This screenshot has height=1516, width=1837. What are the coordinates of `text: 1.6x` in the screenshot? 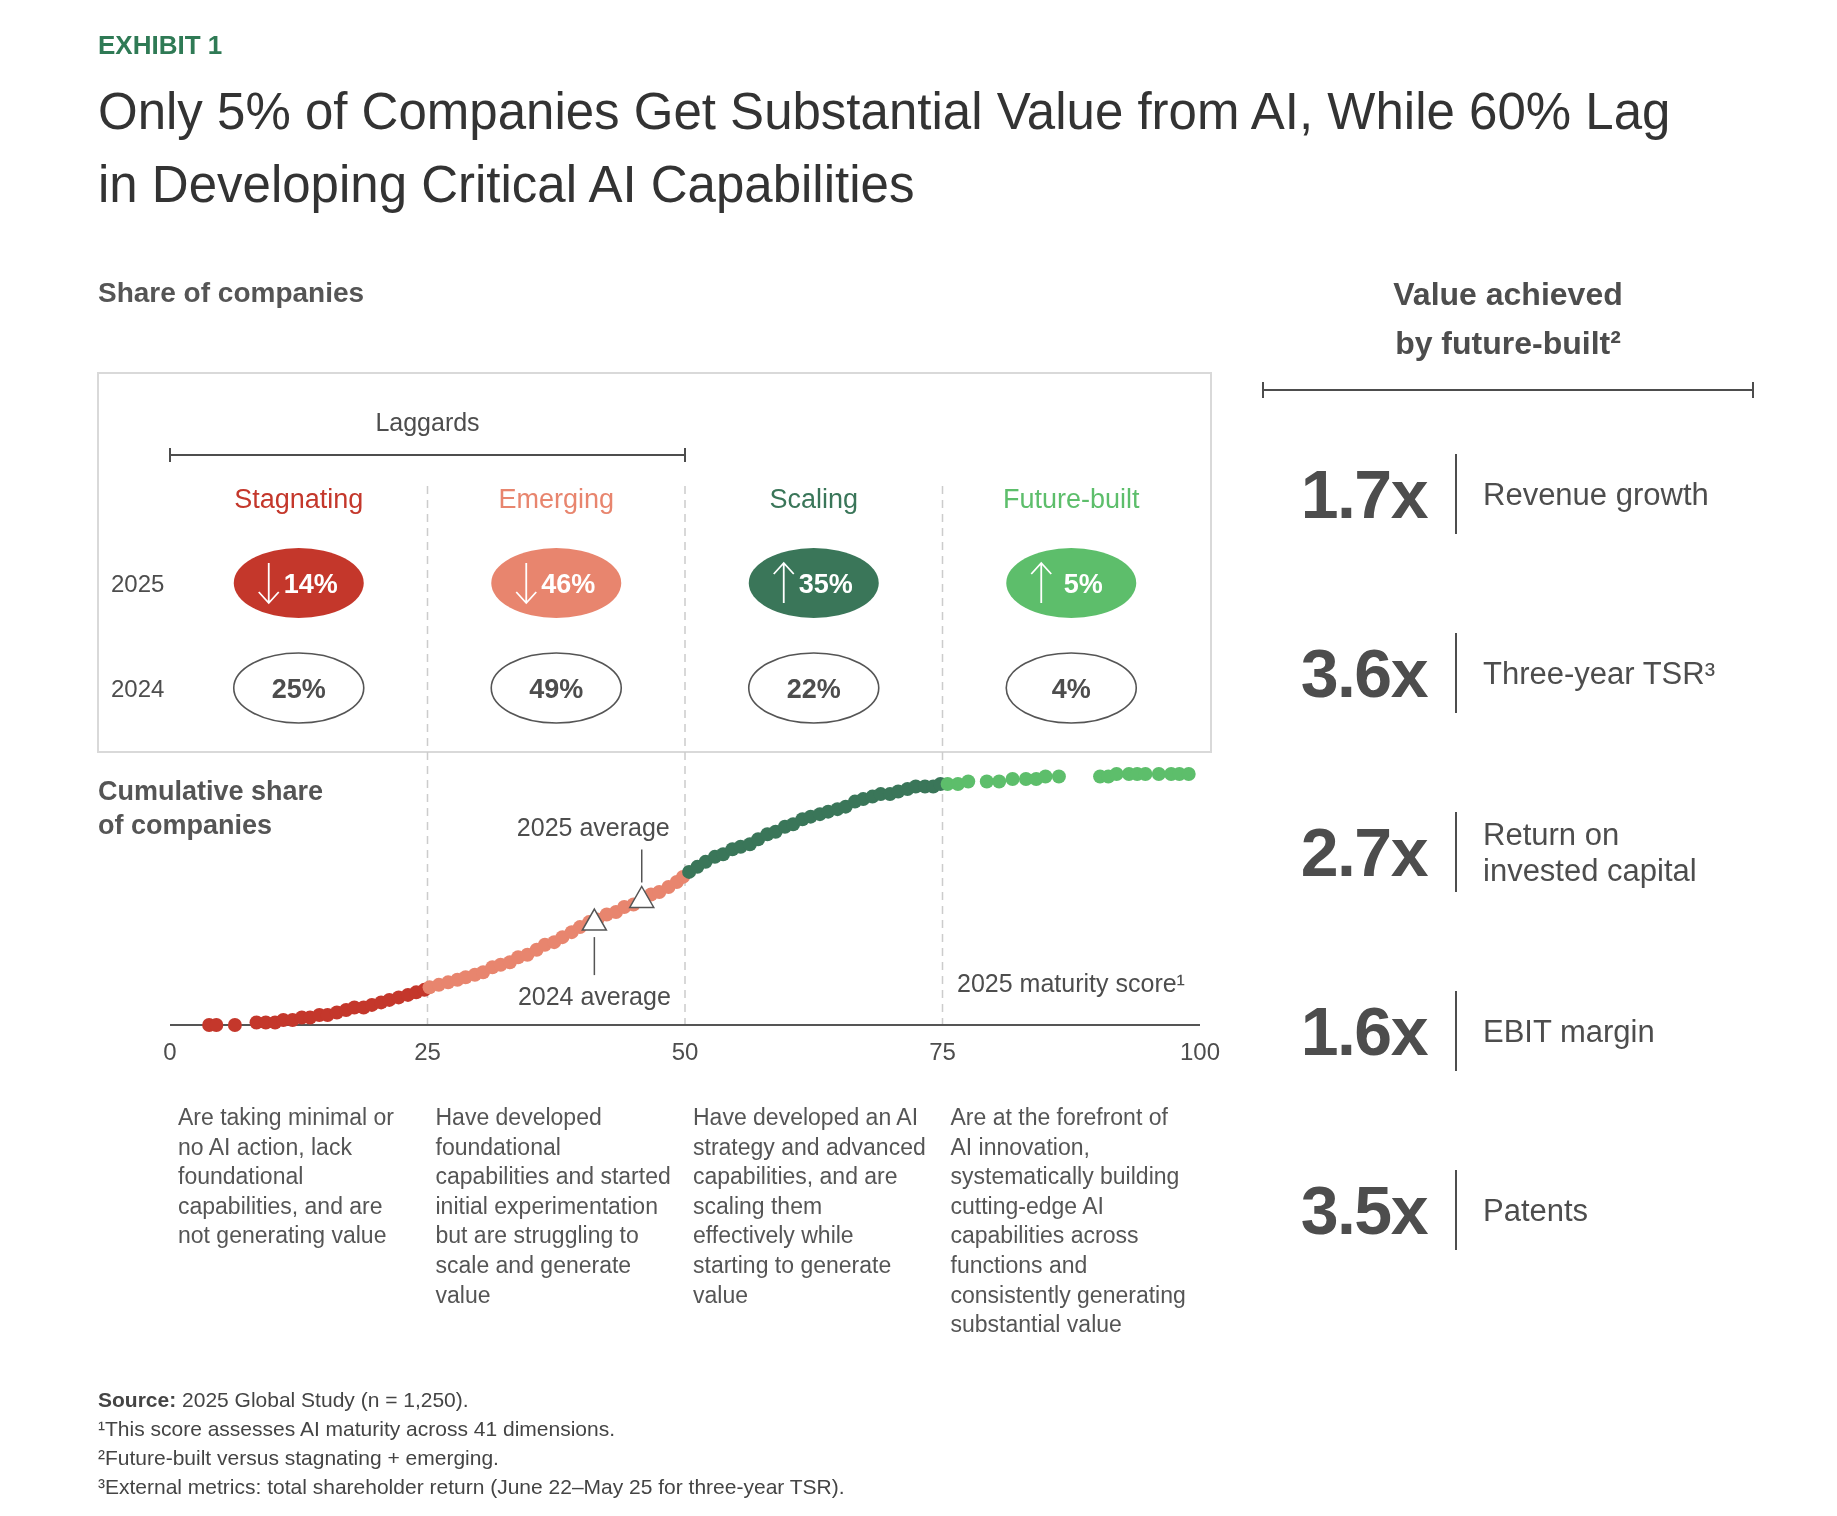 It's located at (1363, 1031).